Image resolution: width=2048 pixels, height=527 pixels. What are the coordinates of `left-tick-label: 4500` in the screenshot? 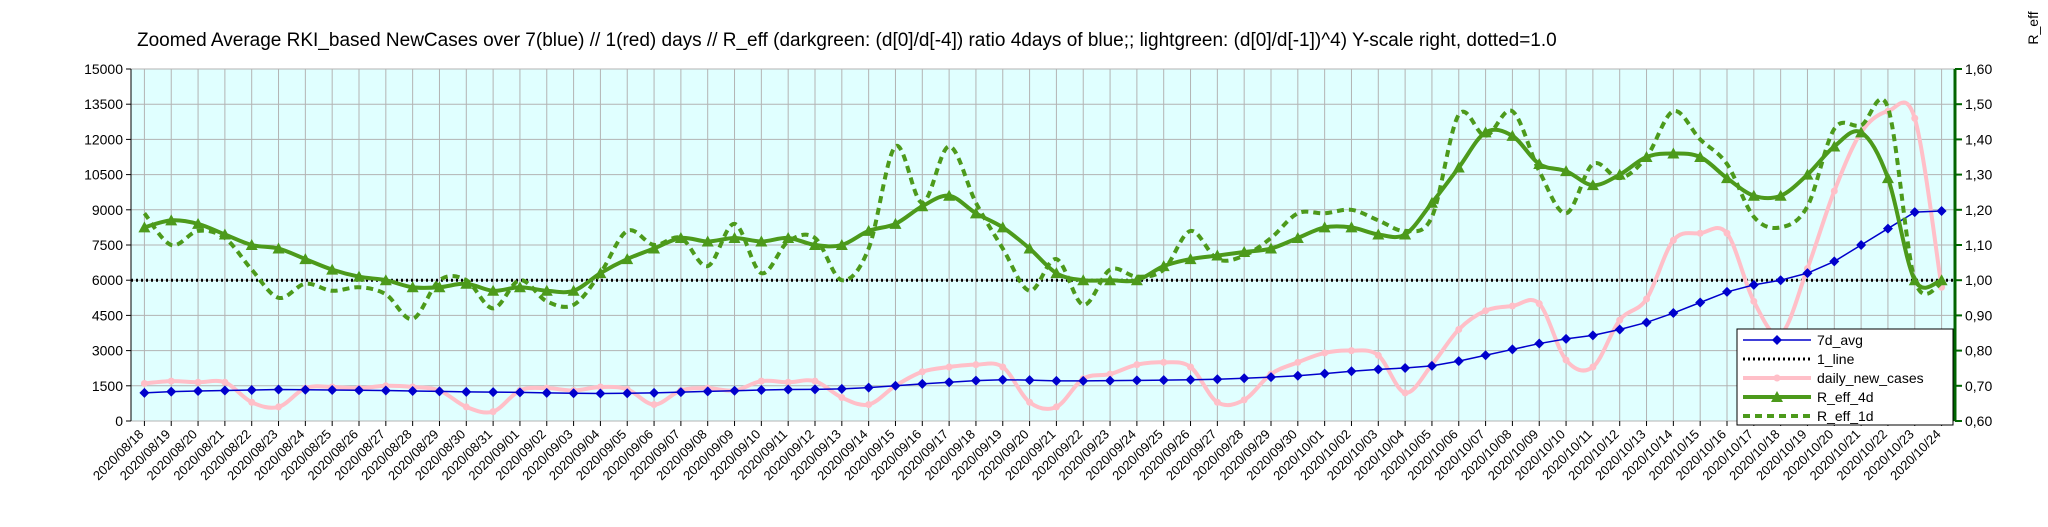 It's located at (107, 315).